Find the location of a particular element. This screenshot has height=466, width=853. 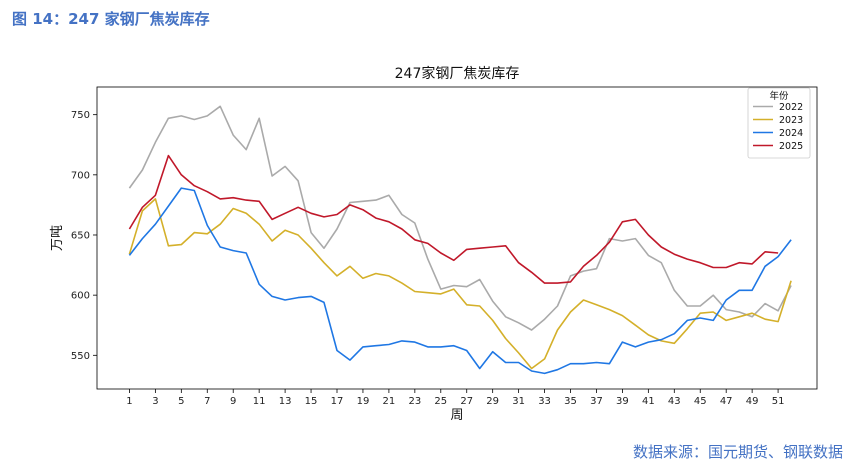

x-tick-label: 27 is located at coordinates (466, 401).